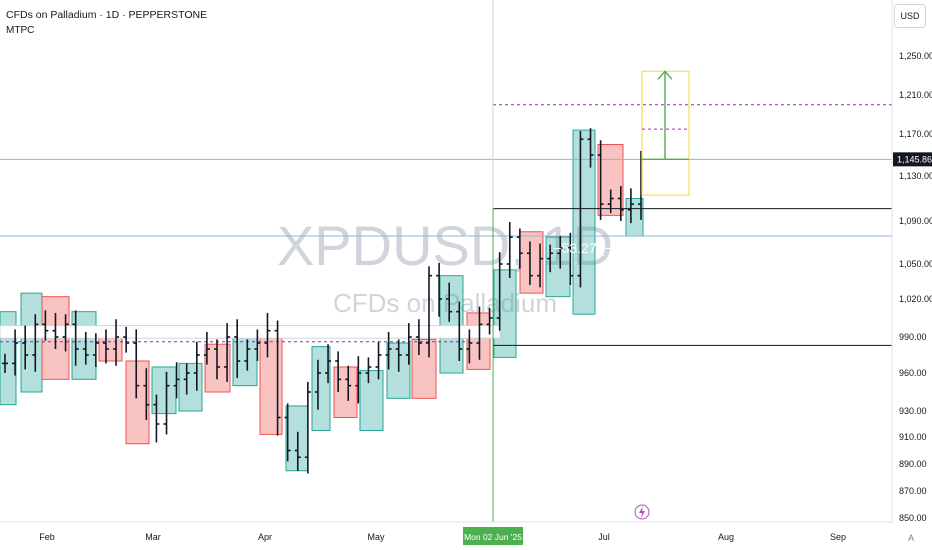  I want to click on price-tick-label: 1,020.00, so click(915, 299).